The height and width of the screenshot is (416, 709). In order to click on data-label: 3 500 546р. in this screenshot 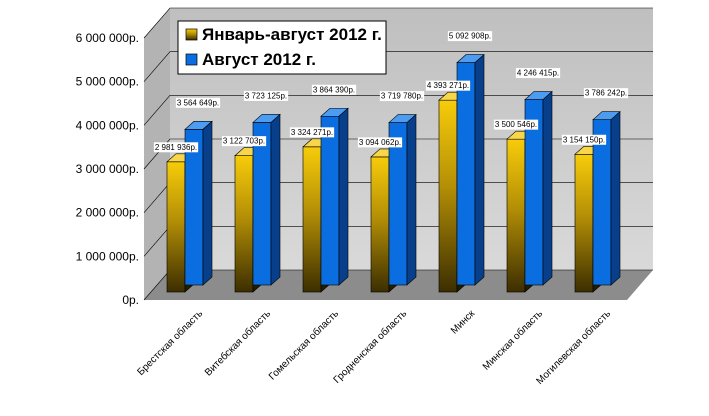, I will do `click(516, 124)`.